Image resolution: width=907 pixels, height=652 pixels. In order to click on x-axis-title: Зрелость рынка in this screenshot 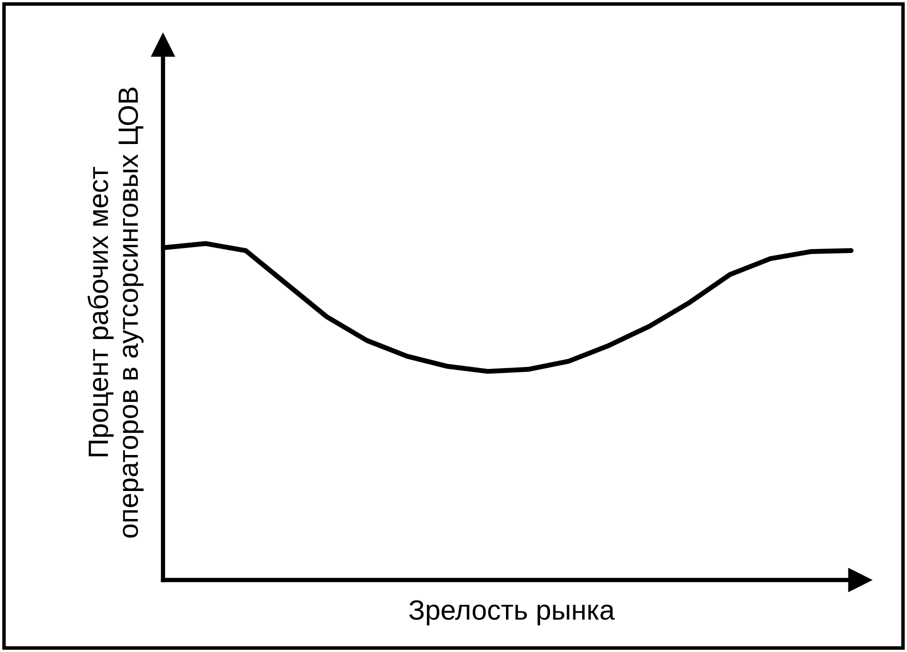, I will do `click(512, 613)`.